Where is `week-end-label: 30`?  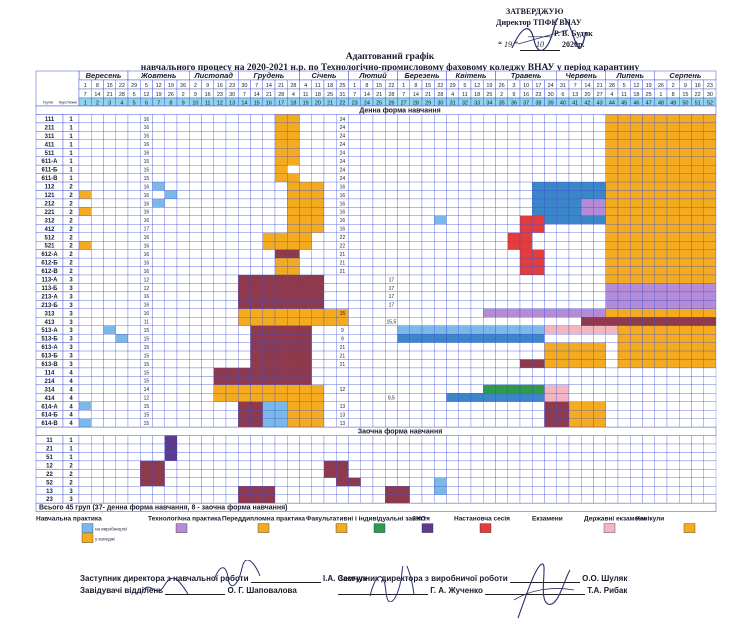 week-end-label: 30 is located at coordinates (232, 95).